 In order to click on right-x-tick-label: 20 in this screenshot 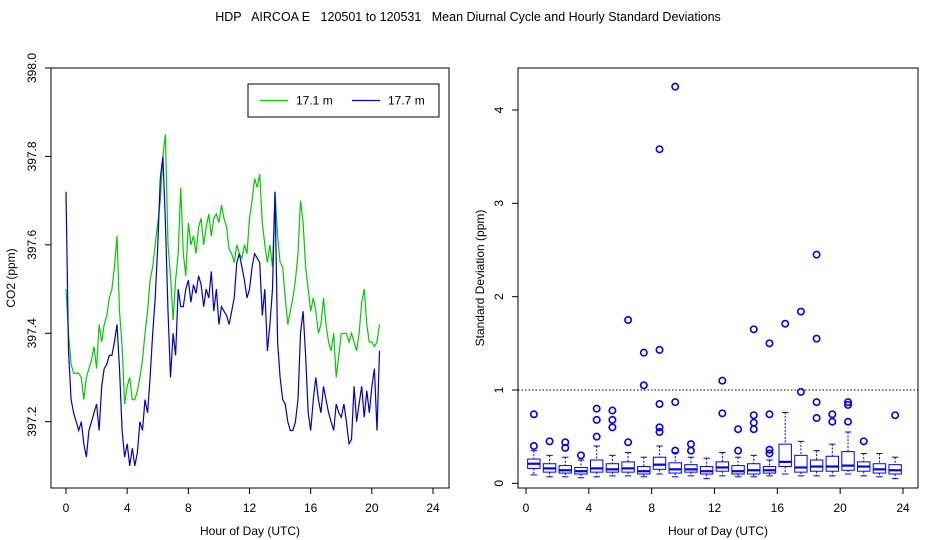, I will do `click(840, 508)`.